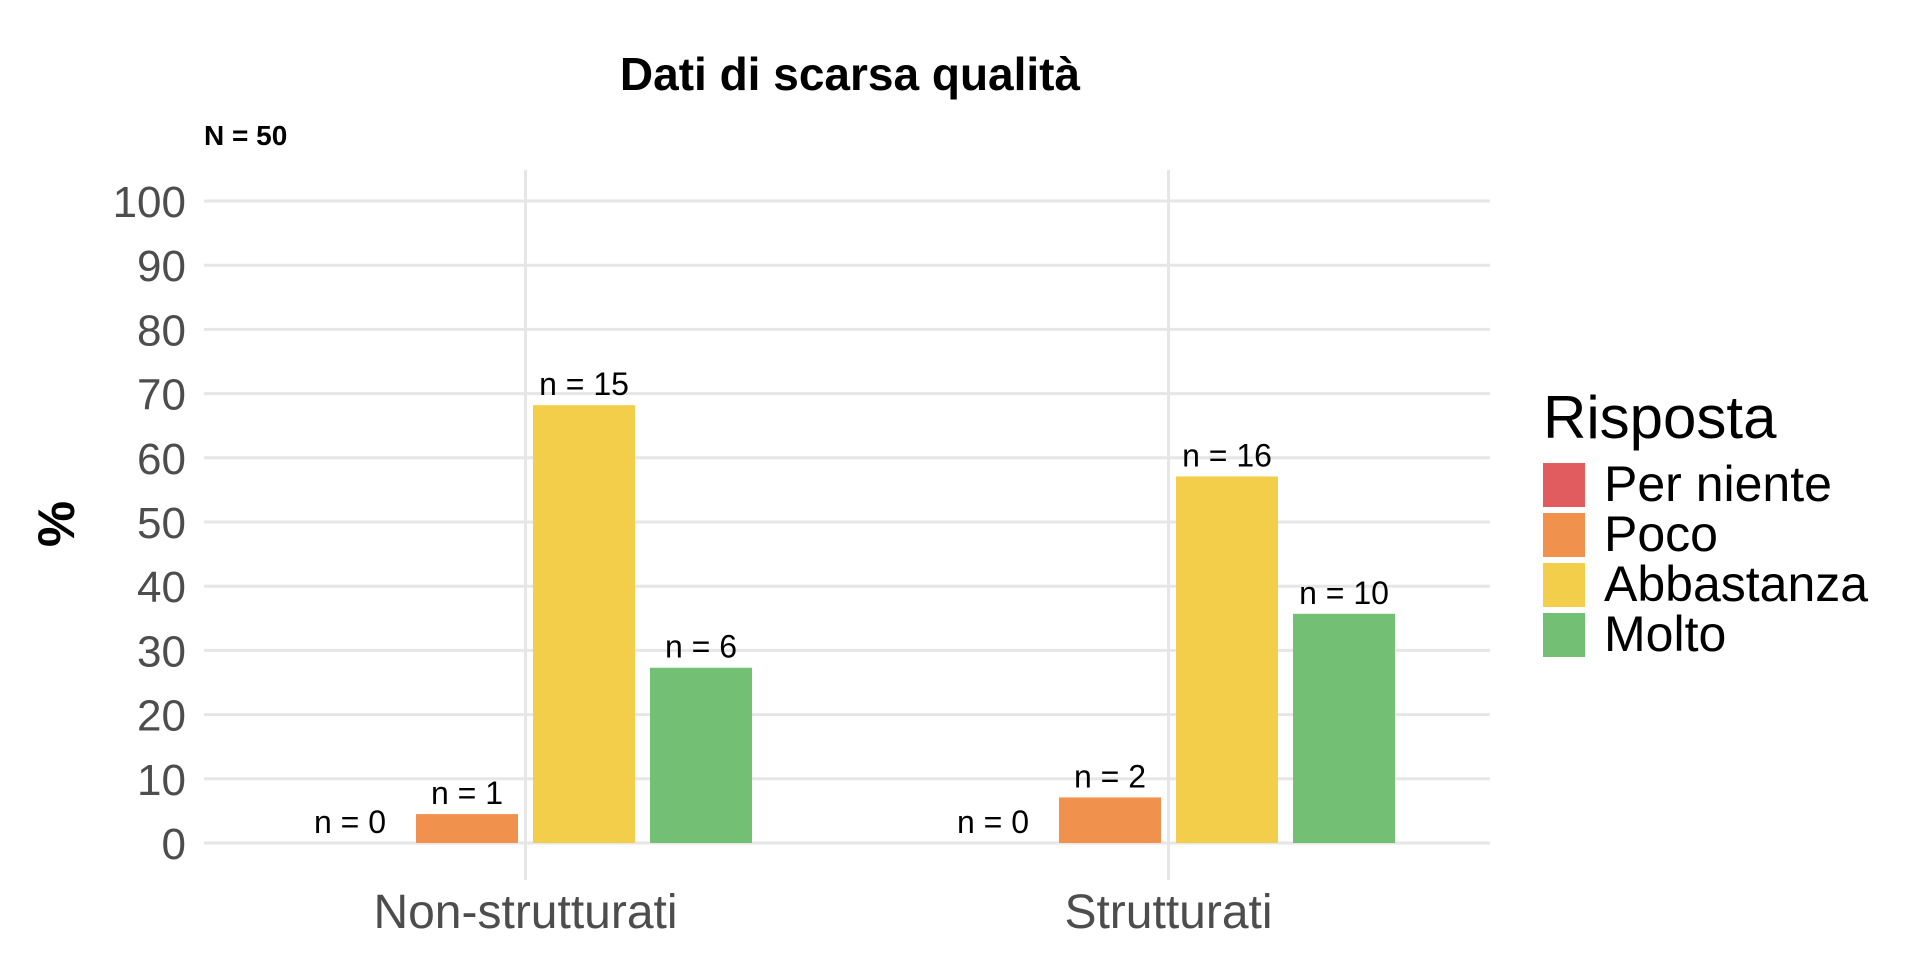  I want to click on y-tick-label: 100, so click(149, 202).